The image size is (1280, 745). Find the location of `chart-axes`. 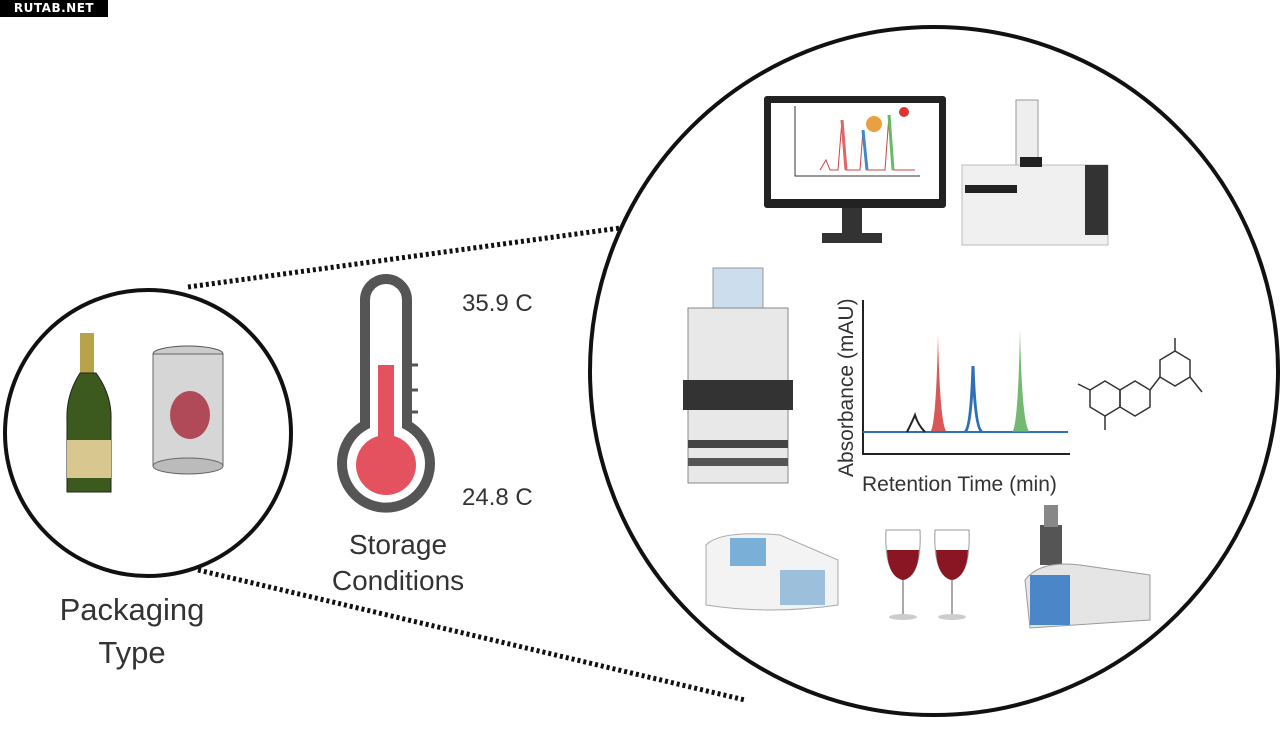

chart-axes is located at coordinates (966, 377).